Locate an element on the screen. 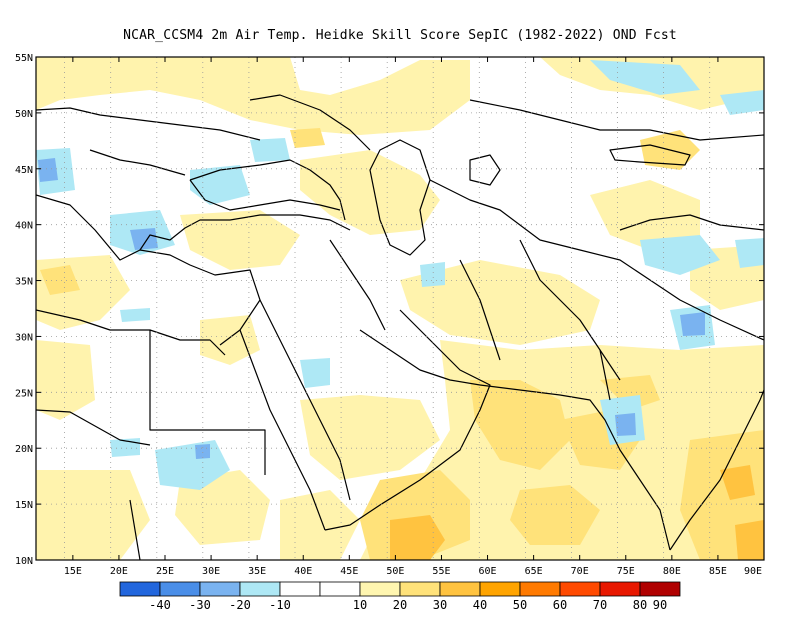 This screenshot has width=800, height=618. lon-tick-label: 30E is located at coordinates (211, 571).